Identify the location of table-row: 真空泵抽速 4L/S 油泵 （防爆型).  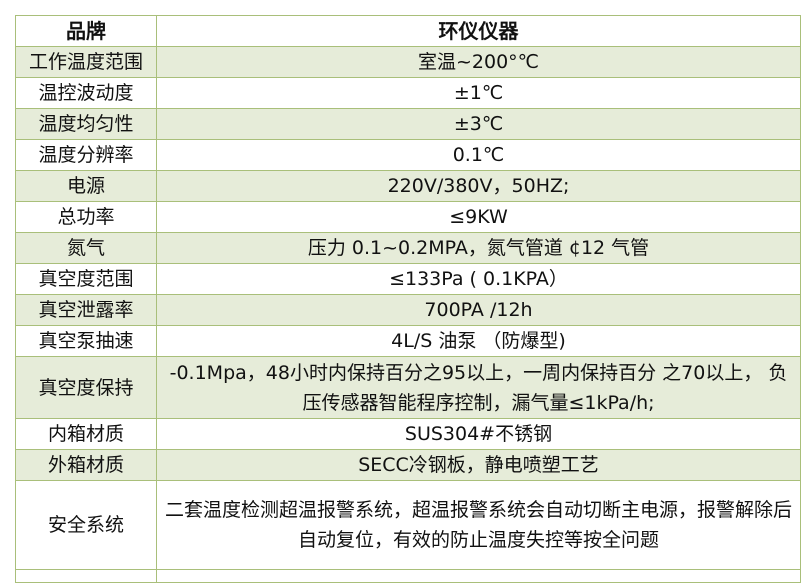
(408, 341).